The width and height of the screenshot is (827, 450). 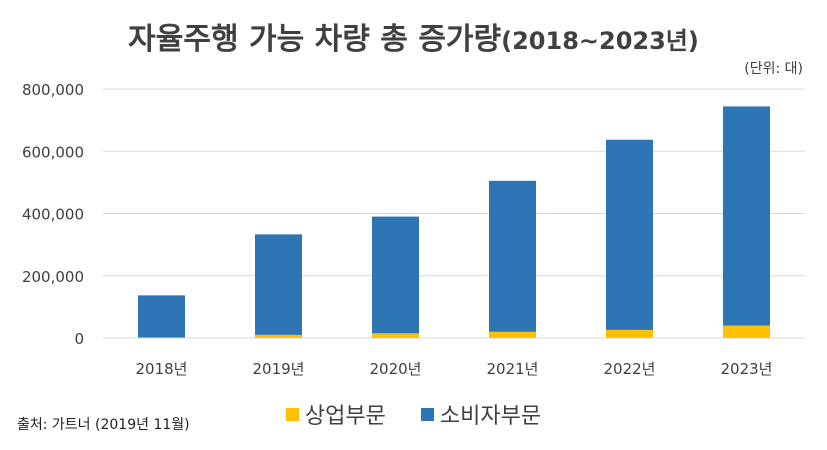 I want to click on chart-title: 자율주행 가능 차량 총 증가량(2018~2023년), so click(x=413, y=36).